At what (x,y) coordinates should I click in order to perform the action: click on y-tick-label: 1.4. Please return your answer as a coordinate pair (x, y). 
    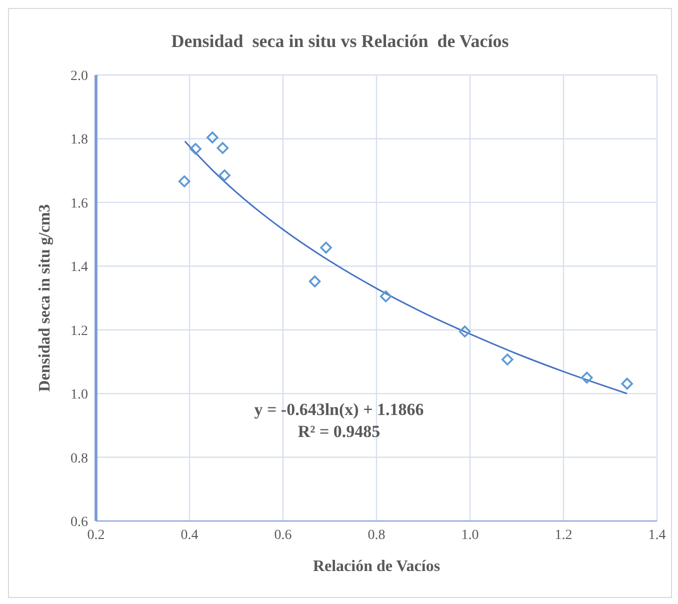
    Looking at the image, I should click on (79, 268).